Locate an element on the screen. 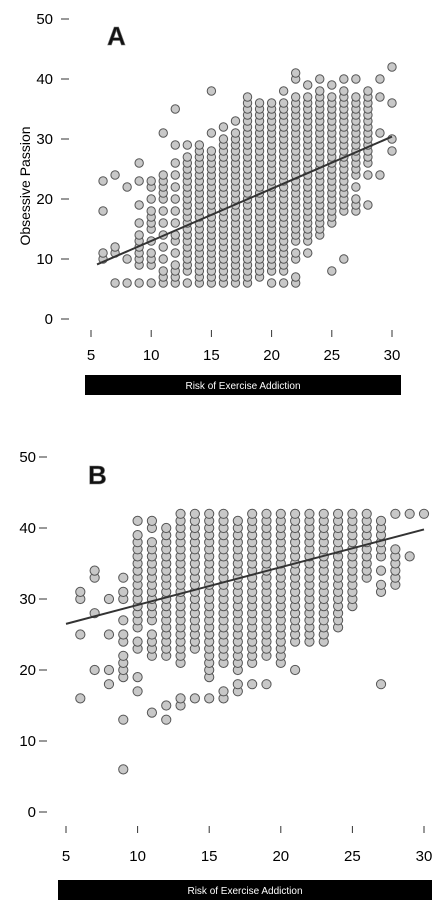 This screenshot has height=900, width=432. y-tick-label-b-2: 20 is located at coordinates (27, 670).